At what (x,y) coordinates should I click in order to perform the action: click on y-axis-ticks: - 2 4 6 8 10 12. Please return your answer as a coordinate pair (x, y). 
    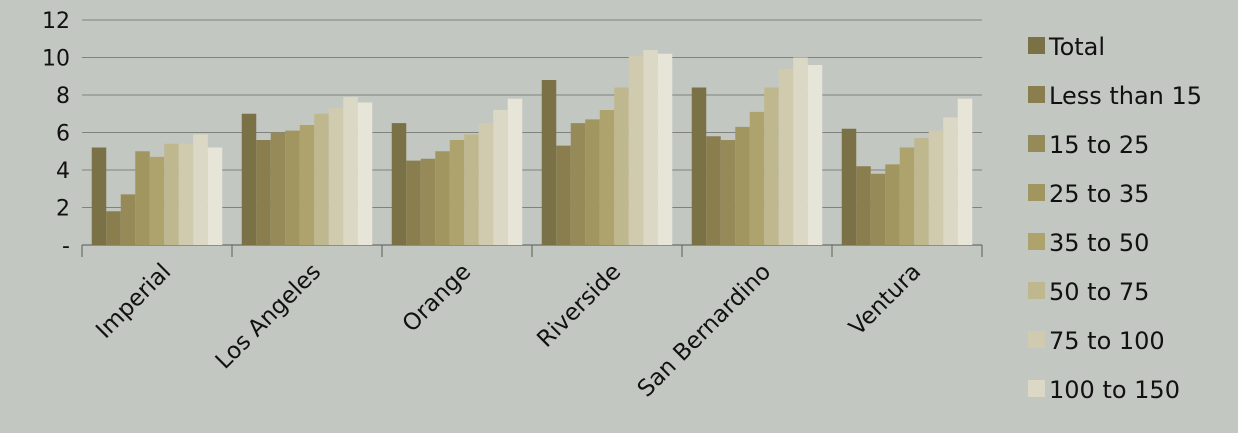
    Looking at the image, I should click on (56, 134).